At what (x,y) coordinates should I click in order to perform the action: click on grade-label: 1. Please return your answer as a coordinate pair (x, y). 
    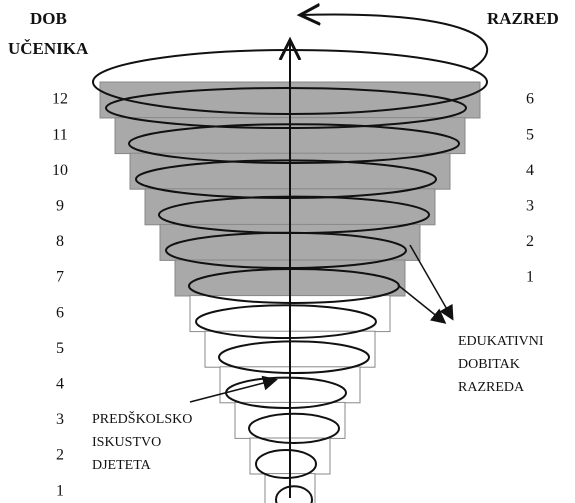
    Looking at the image, I should click on (530, 277).